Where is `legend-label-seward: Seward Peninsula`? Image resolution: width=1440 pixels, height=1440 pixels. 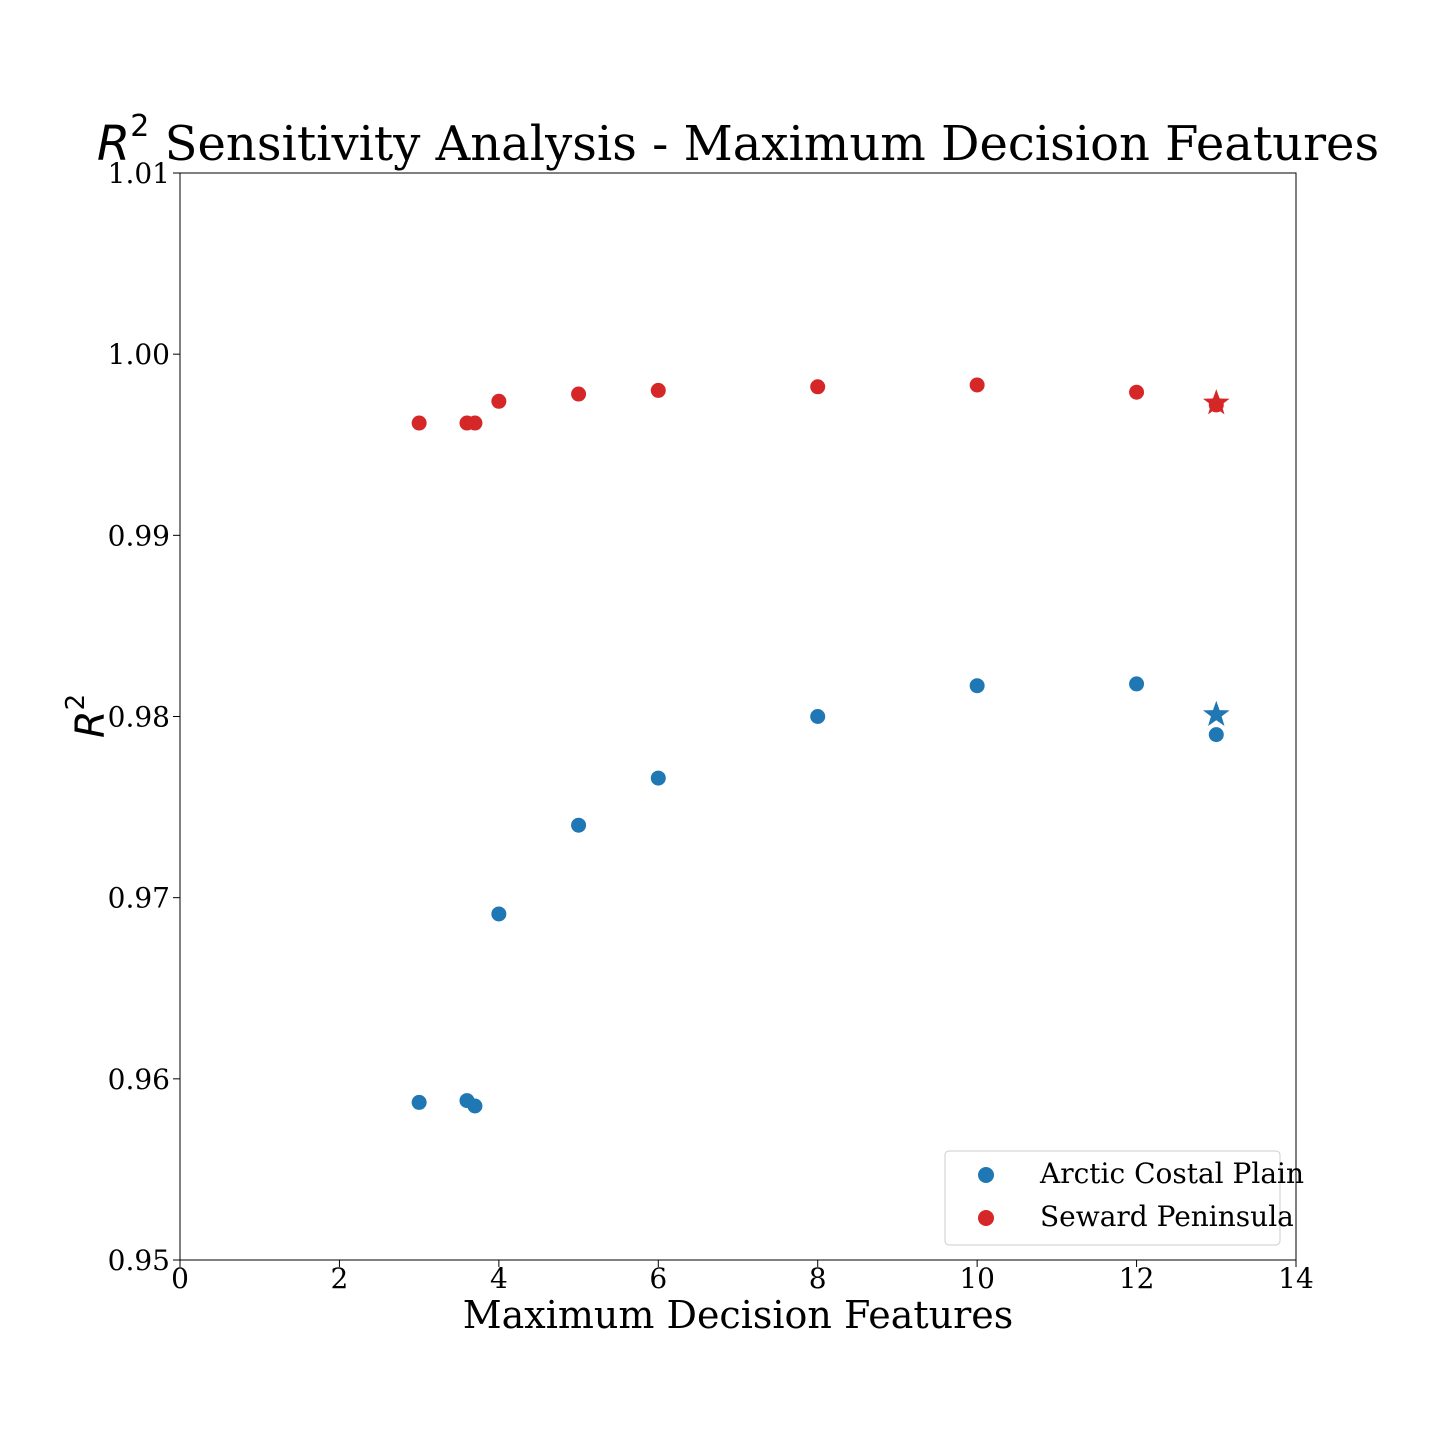
legend-label-seward: Seward Peninsula is located at coordinates (1167, 1216).